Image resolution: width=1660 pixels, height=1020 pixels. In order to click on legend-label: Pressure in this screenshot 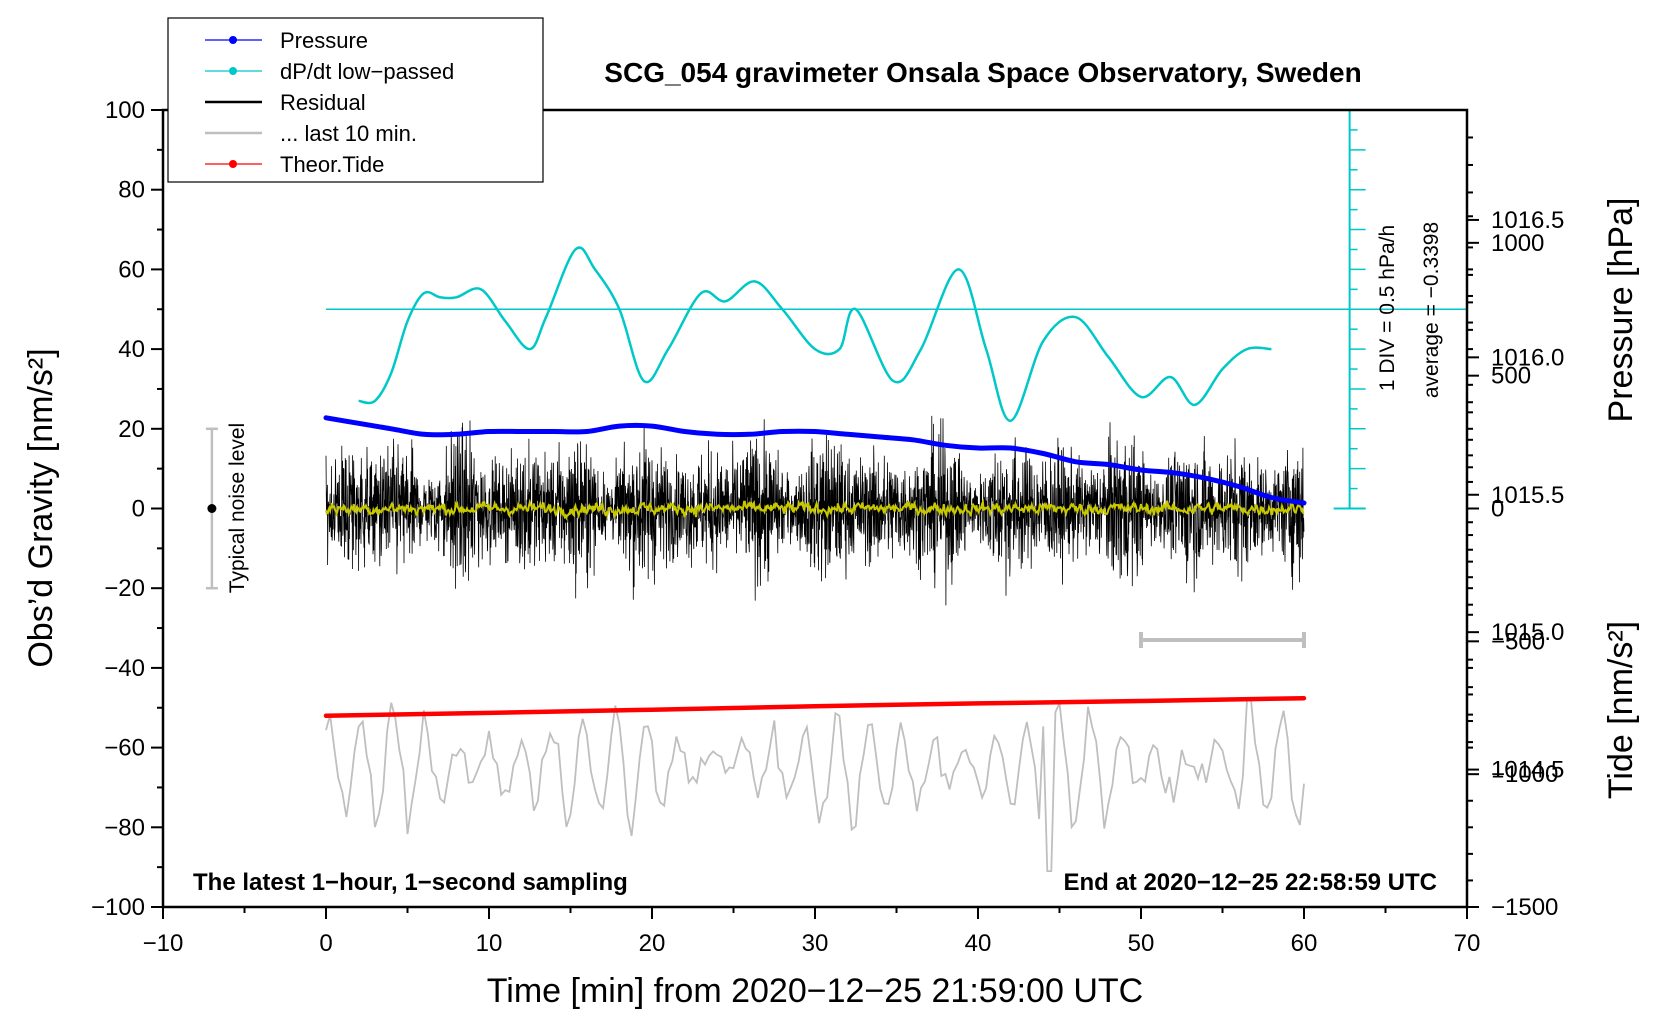, I will do `click(324, 40)`.